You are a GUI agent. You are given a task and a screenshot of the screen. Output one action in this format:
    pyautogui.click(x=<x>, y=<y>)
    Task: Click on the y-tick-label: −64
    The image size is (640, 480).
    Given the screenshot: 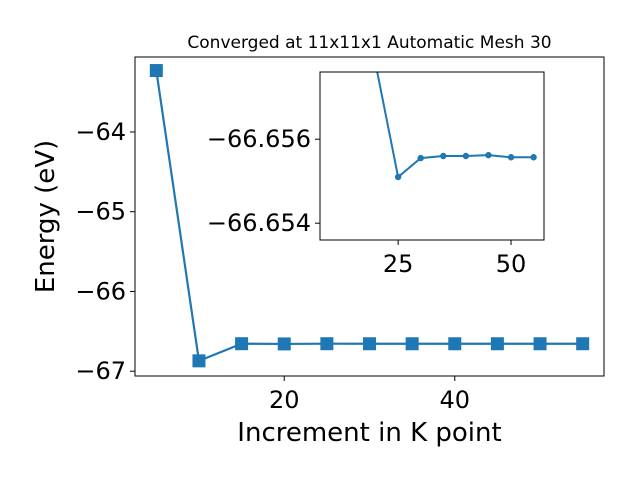 What is the action you would take?
    pyautogui.click(x=100, y=132)
    